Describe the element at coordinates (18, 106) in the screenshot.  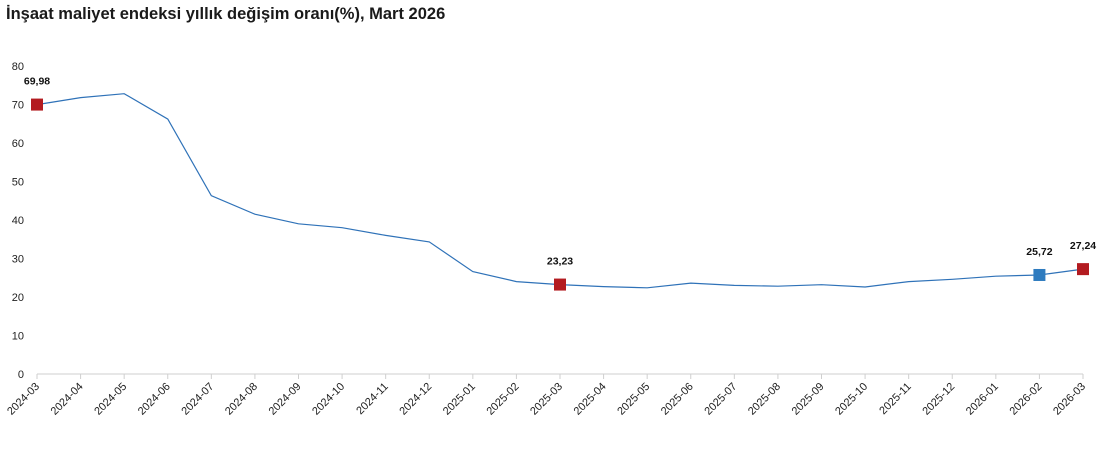
I see `y-tick-label: 70` at that location.